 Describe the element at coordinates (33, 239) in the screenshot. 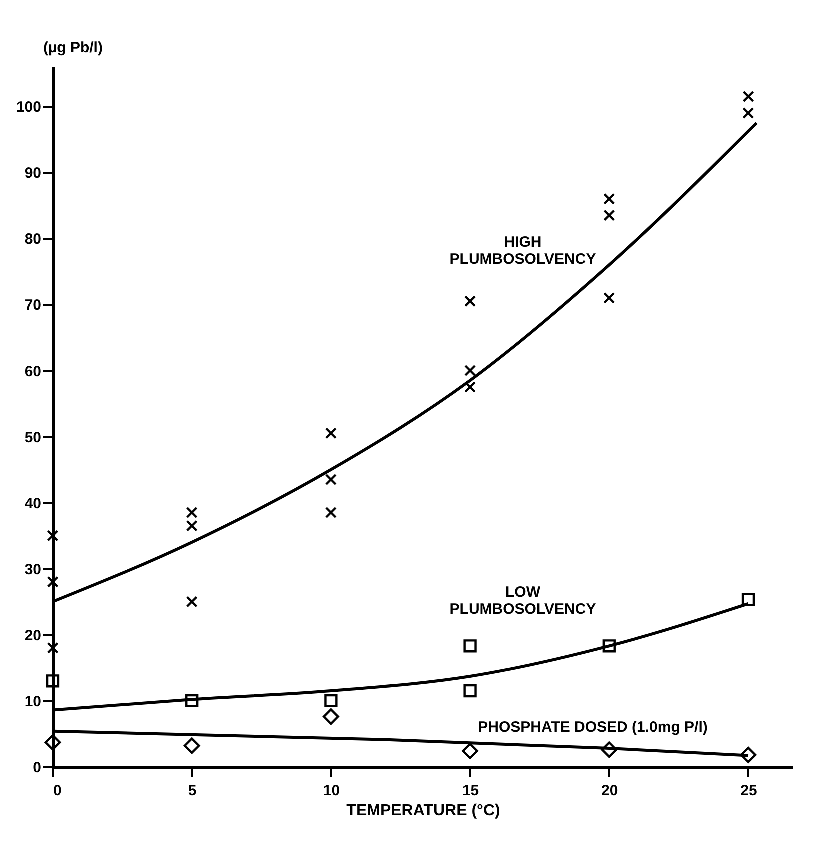

I see `y-tick-label: 80` at that location.